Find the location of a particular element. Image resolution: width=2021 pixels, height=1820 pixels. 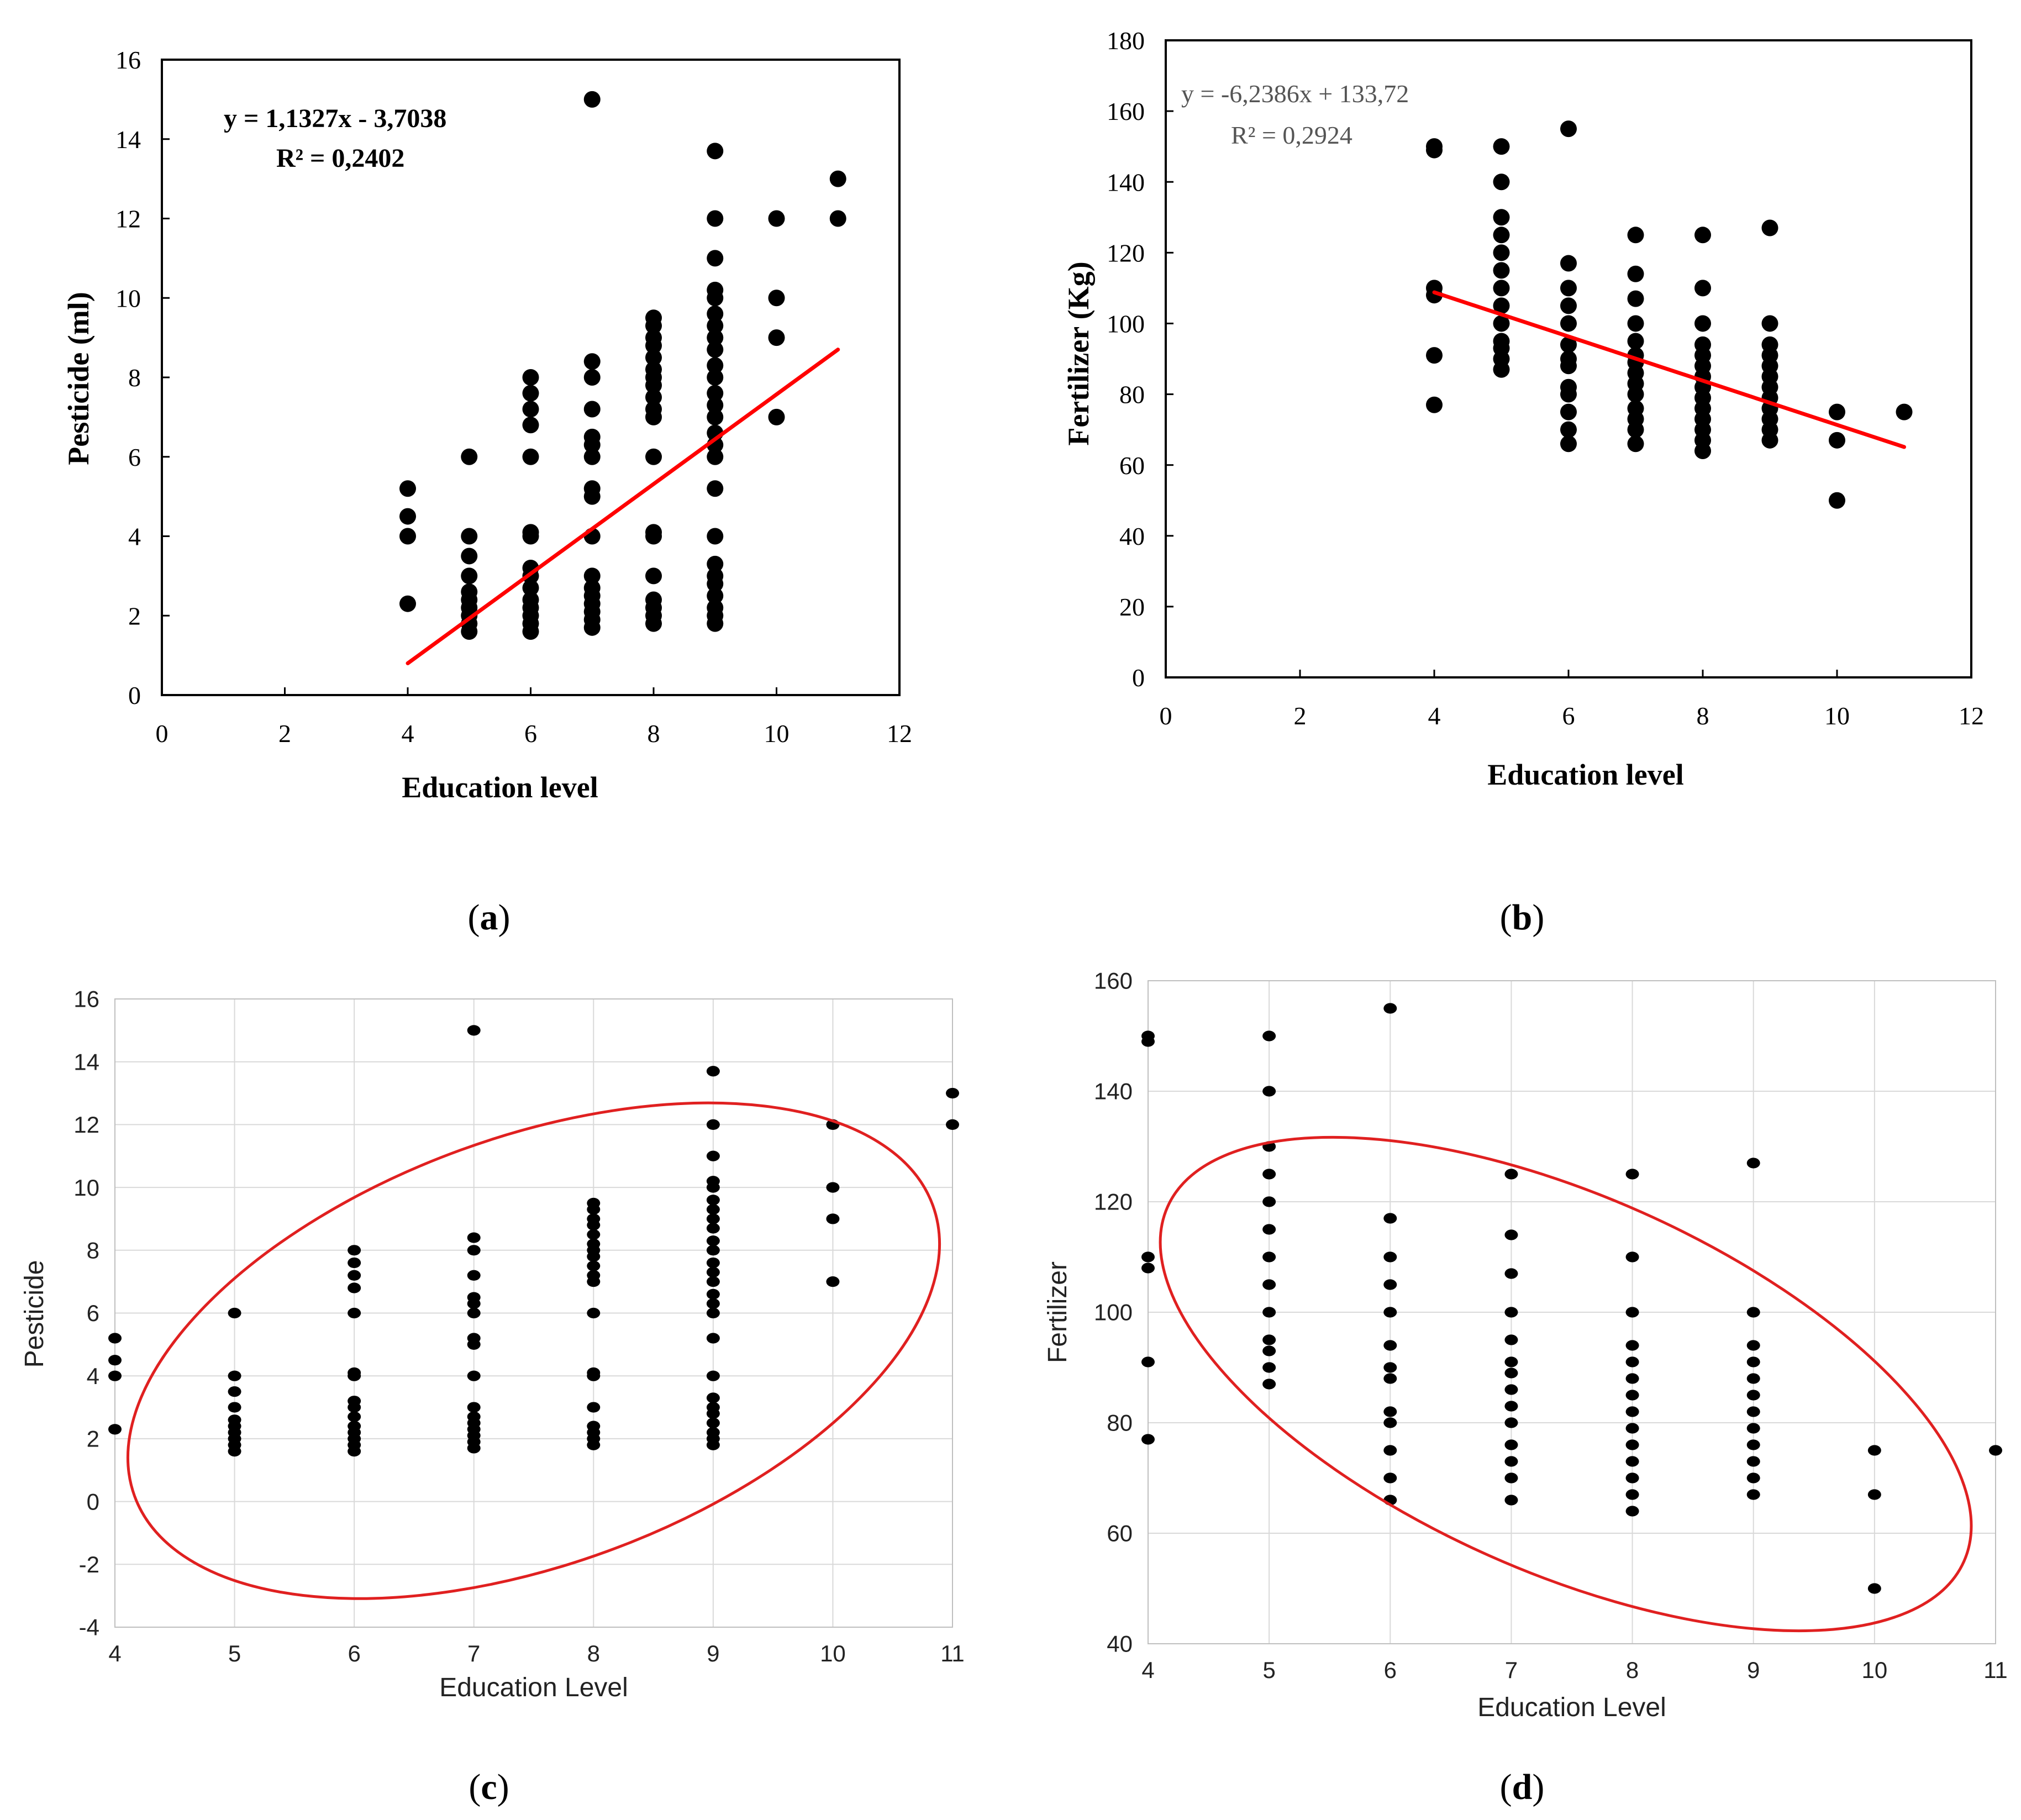

y-axis-label: Fertilizer (Kg) is located at coordinates (1078, 353).